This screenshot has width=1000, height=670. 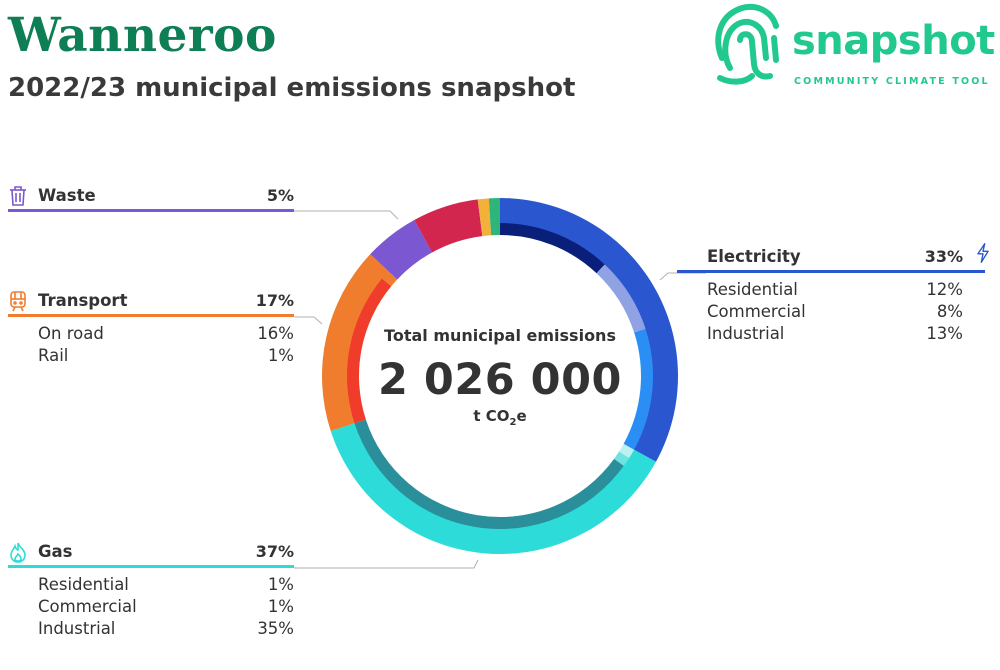 What do you see at coordinates (747, 44) in the screenshot?
I see `fingerprint-logo-icon` at bounding box center [747, 44].